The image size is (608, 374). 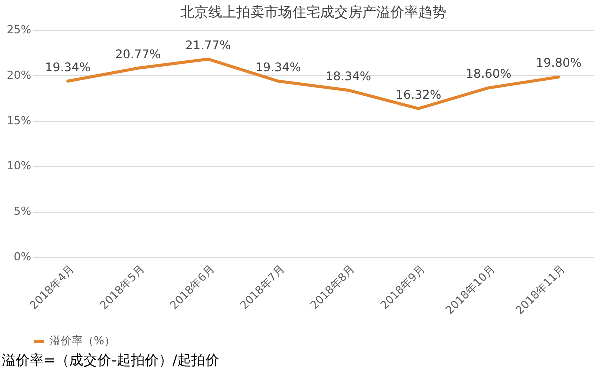 What do you see at coordinates (349, 76) in the screenshot?
I see `text: 18.34%` at bounding box center [349, 76].